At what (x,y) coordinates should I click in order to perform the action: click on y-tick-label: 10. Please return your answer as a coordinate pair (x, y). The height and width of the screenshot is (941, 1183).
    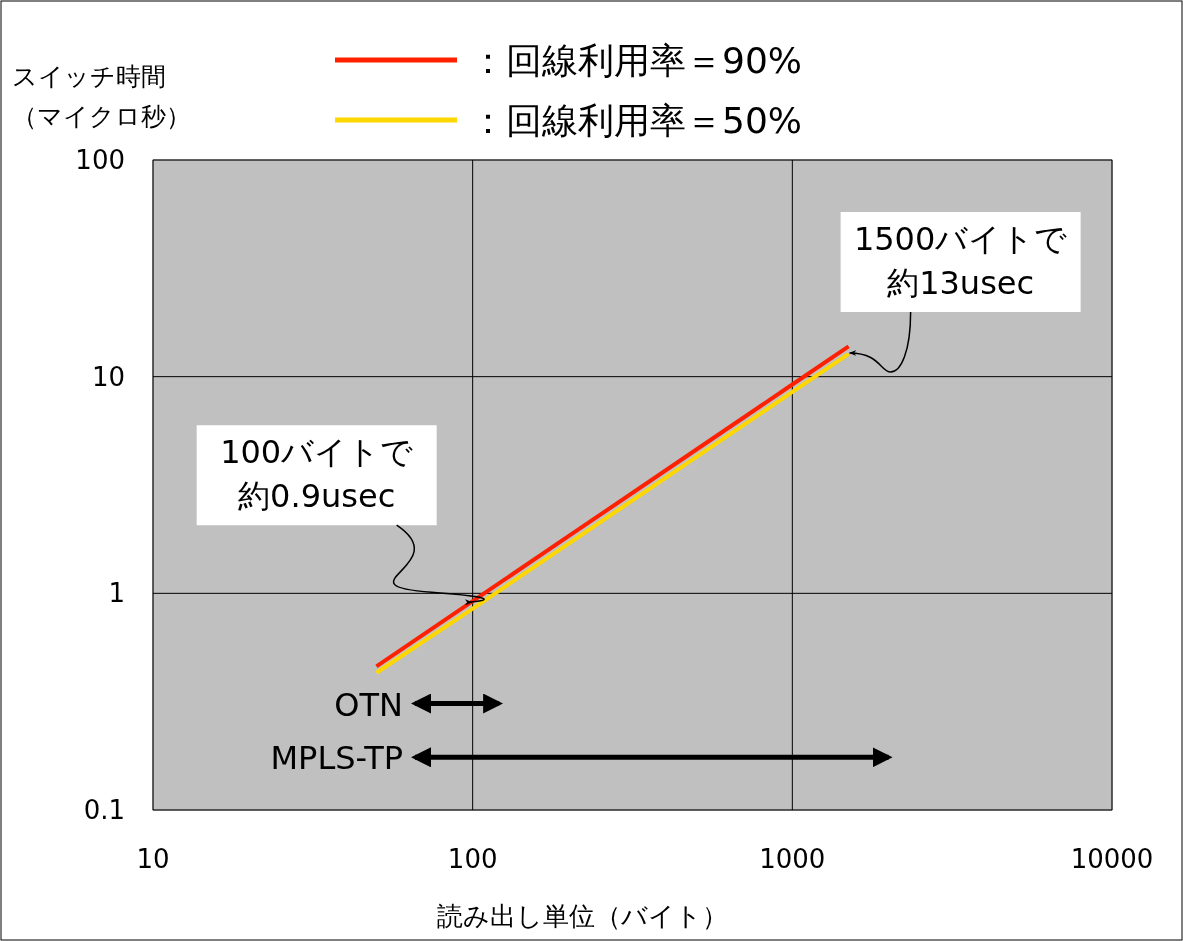
    Looking at the image, I should click on (108, 376).